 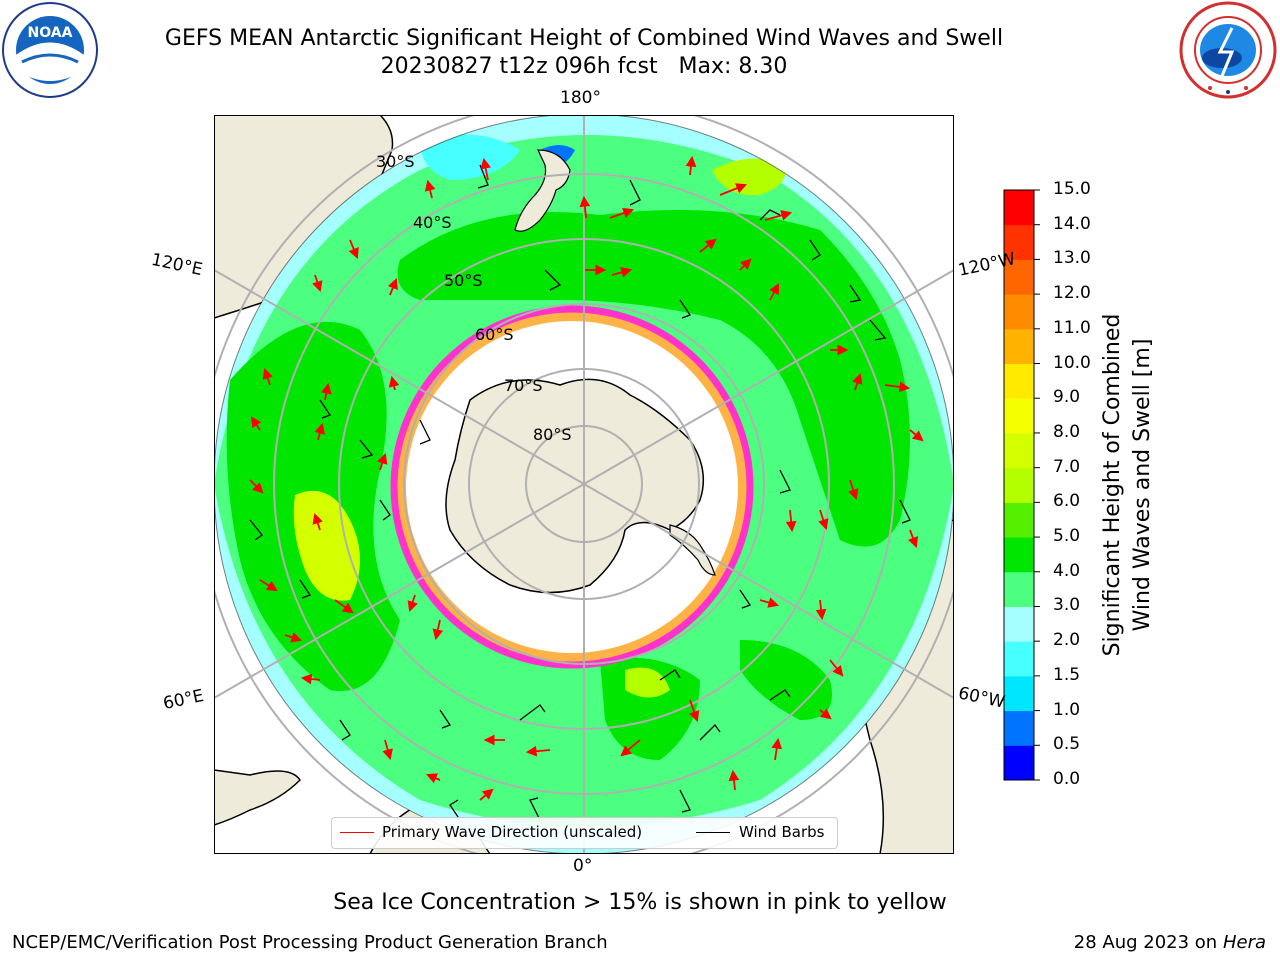 I want to click on colorbar-tick-label: 1.5, so click(x=1067, y=674).